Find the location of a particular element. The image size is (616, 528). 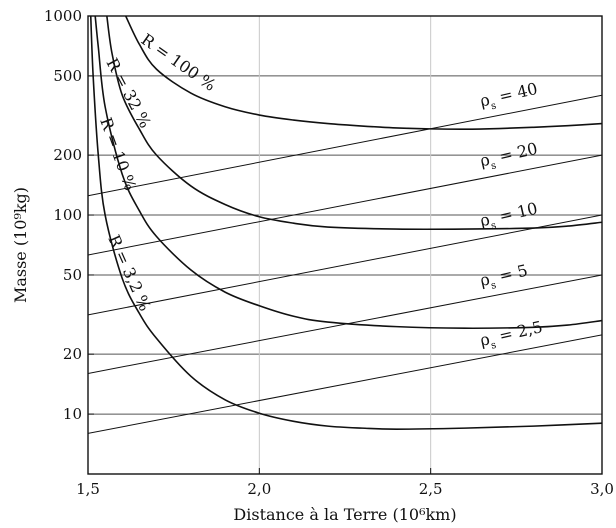

rho-value: = 20 is located at coordinates (515, 153).